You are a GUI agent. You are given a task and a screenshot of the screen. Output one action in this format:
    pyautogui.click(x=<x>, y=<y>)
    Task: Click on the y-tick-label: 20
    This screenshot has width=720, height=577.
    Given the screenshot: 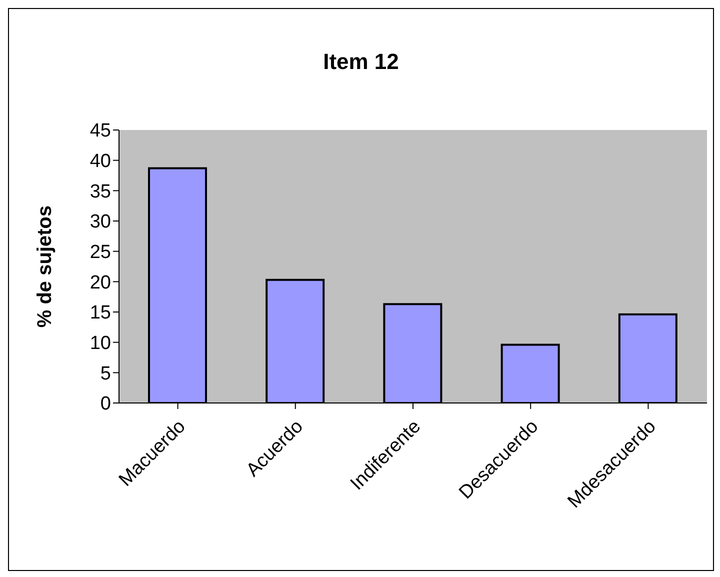 What is the action you would take?
    pyautogui.click(x=100, y=283)
    